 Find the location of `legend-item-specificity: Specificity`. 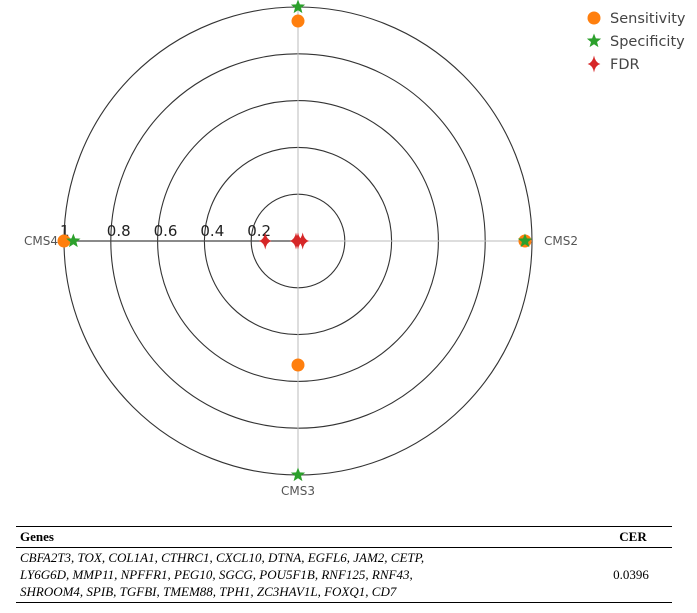

legend-item-specificity: Specificity is located at coordinates (635, 42).